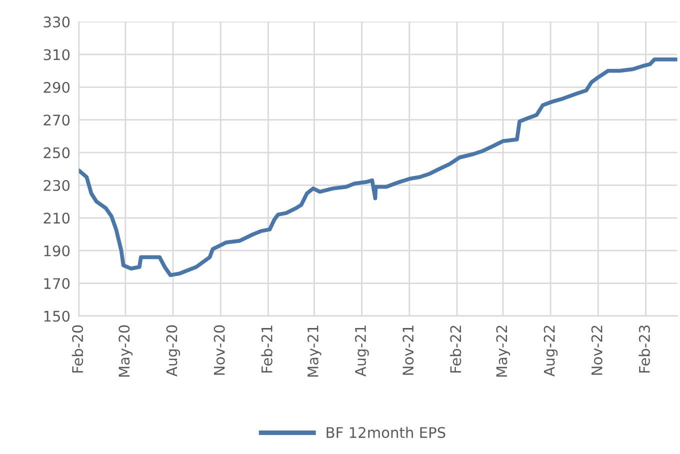 This screenshot has width=680, height=454. What do you see at coordinates (361, 351) in the screenshot?
I see `x-tick-label: Aug-21` at bounding box center [361, 351].